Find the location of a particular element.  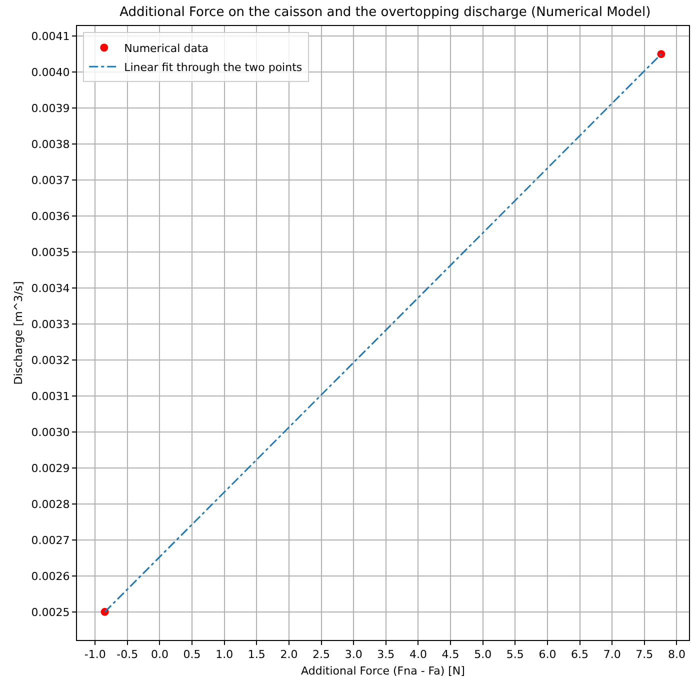

y-tick-label: 0.0031 is located at coordinates (50, 396).